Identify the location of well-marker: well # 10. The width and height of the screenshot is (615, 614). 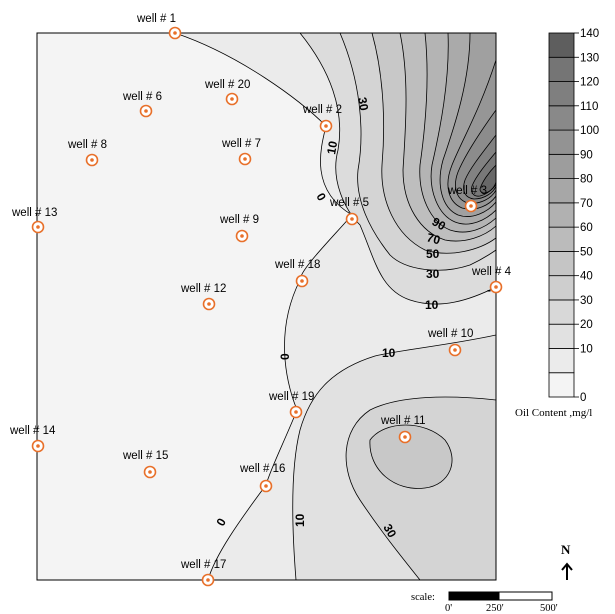
(450, 342).